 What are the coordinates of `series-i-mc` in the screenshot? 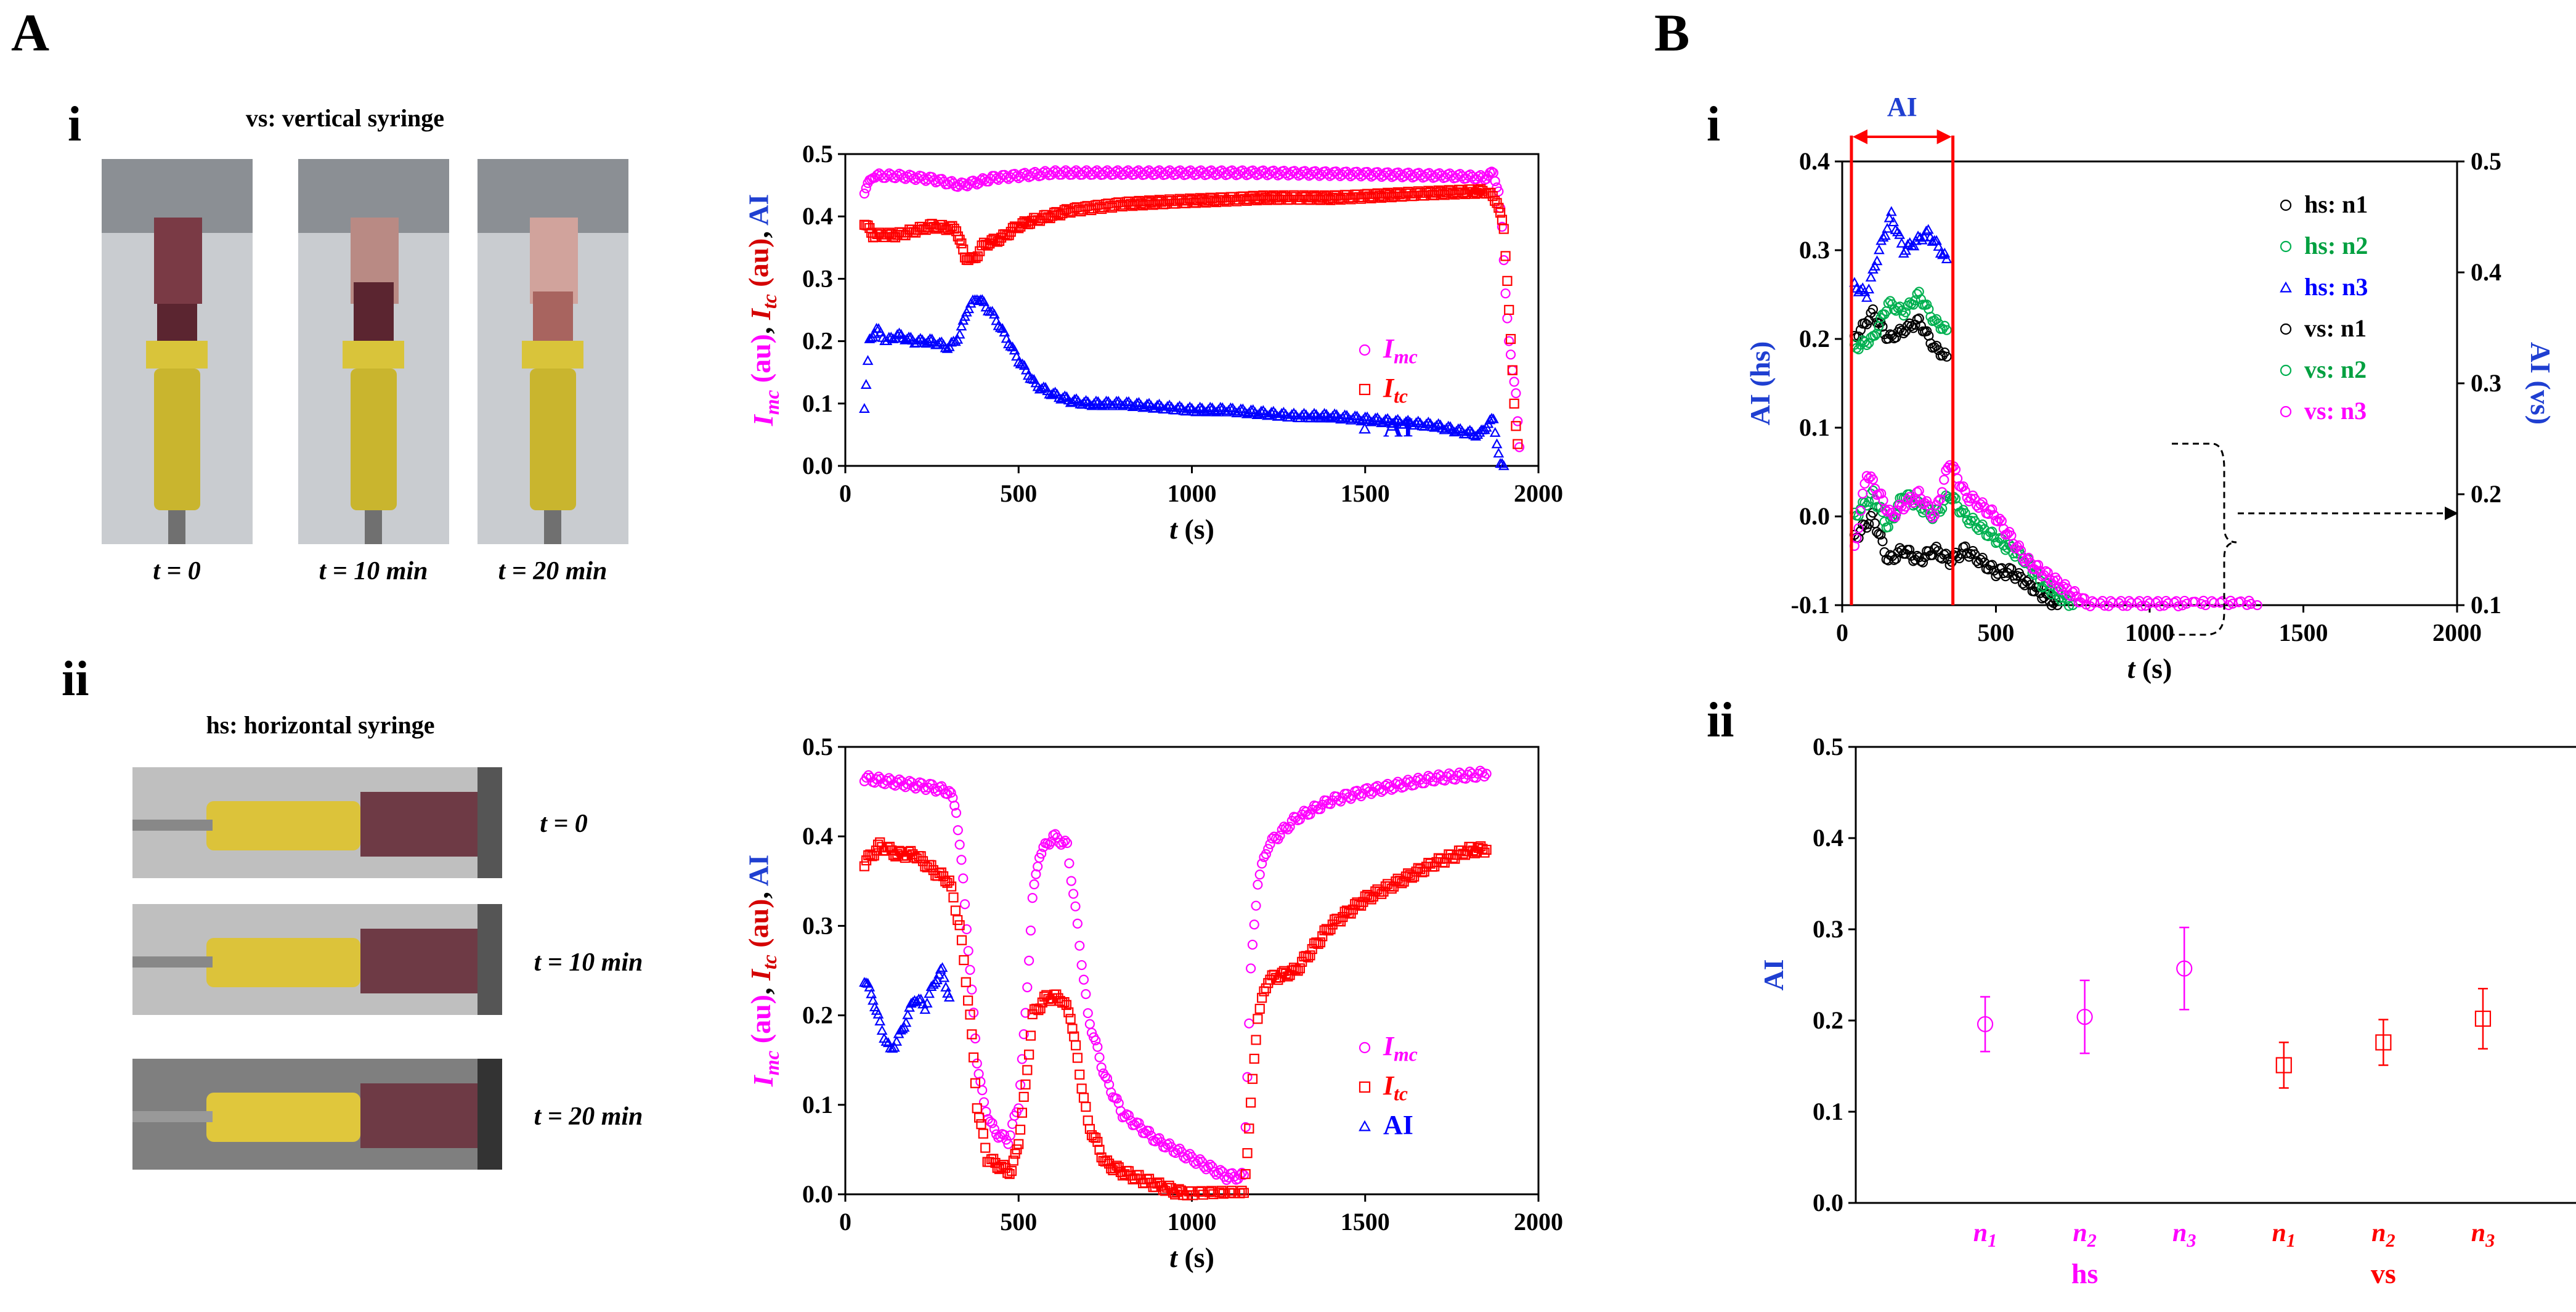 It's located at (1192, 309).